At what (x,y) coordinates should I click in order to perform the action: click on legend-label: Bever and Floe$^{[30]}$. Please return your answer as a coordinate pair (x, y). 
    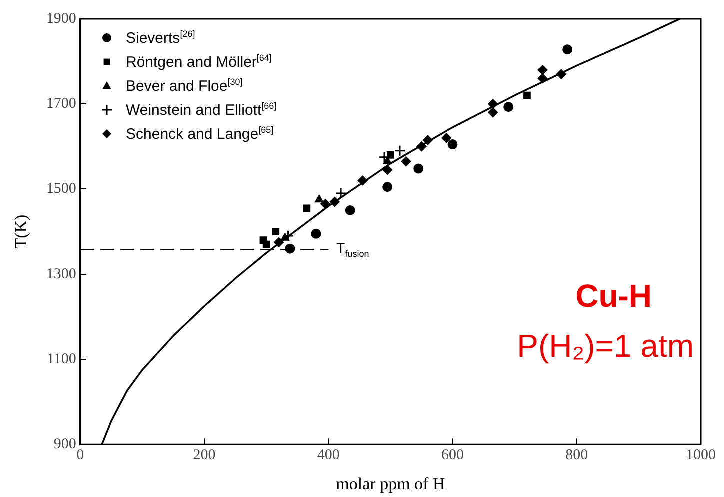
    Looking at the image, I should click on (184, 86).